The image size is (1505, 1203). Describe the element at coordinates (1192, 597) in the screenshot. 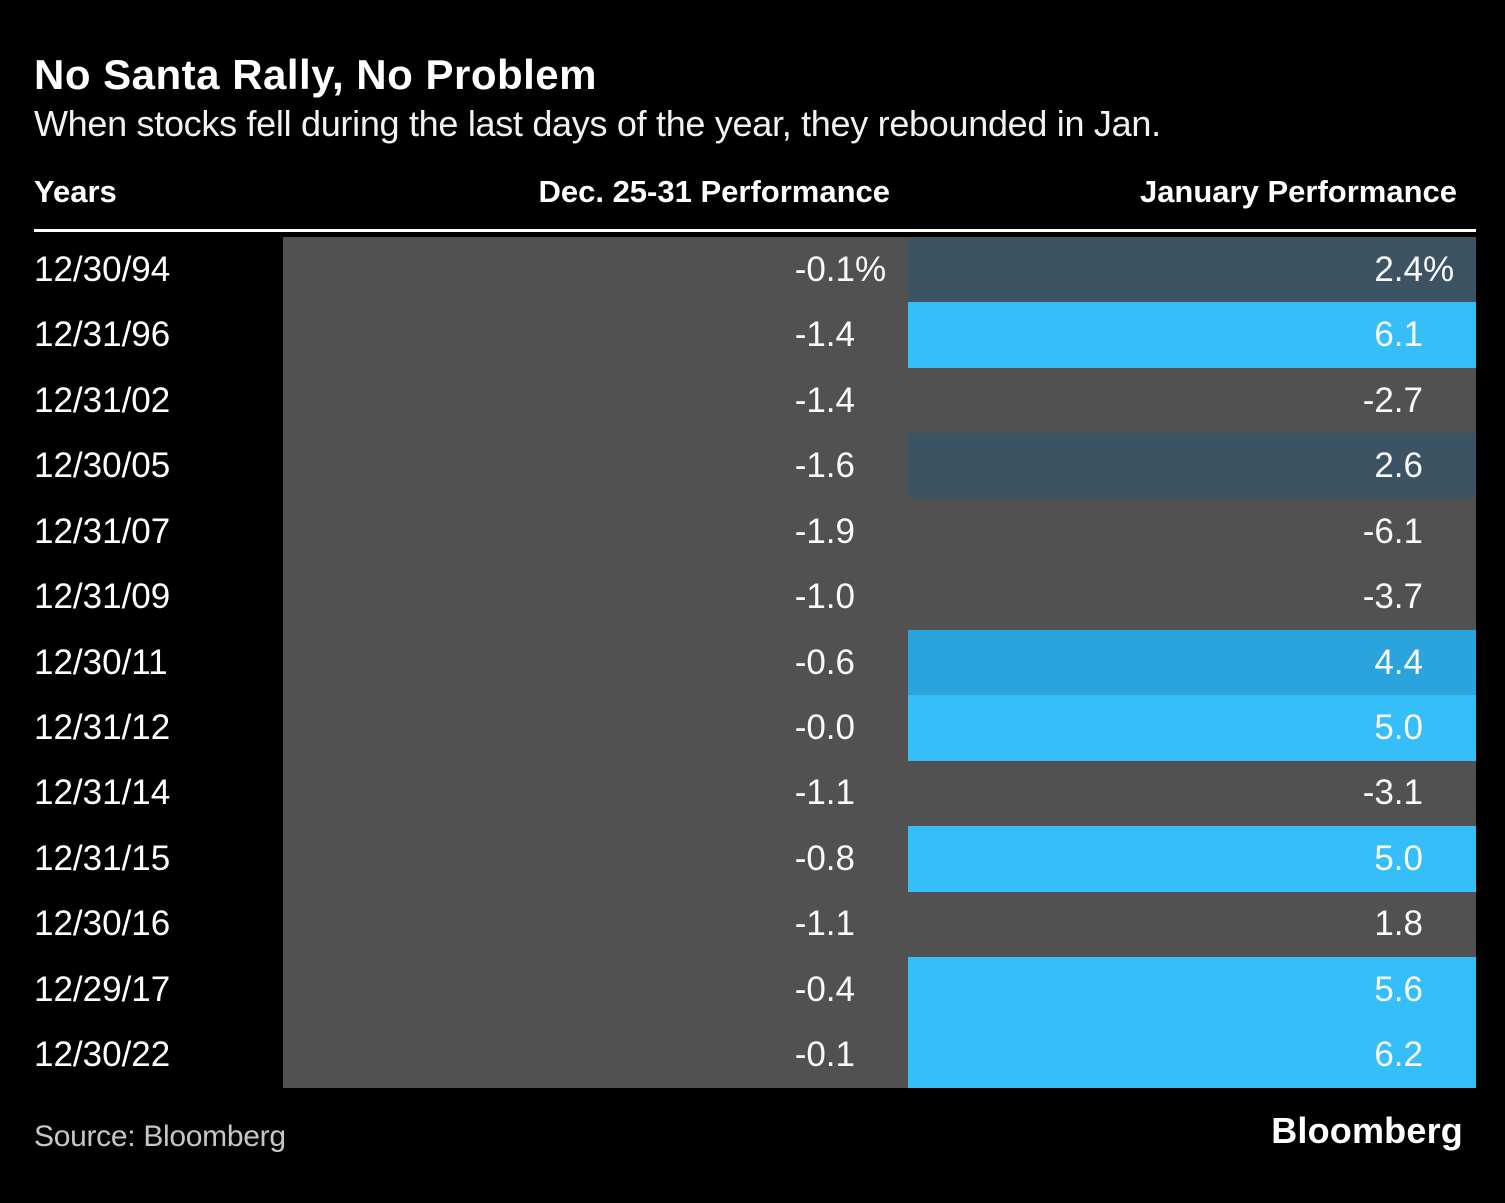

I see `january-performance-bar: -3.7` at that location.